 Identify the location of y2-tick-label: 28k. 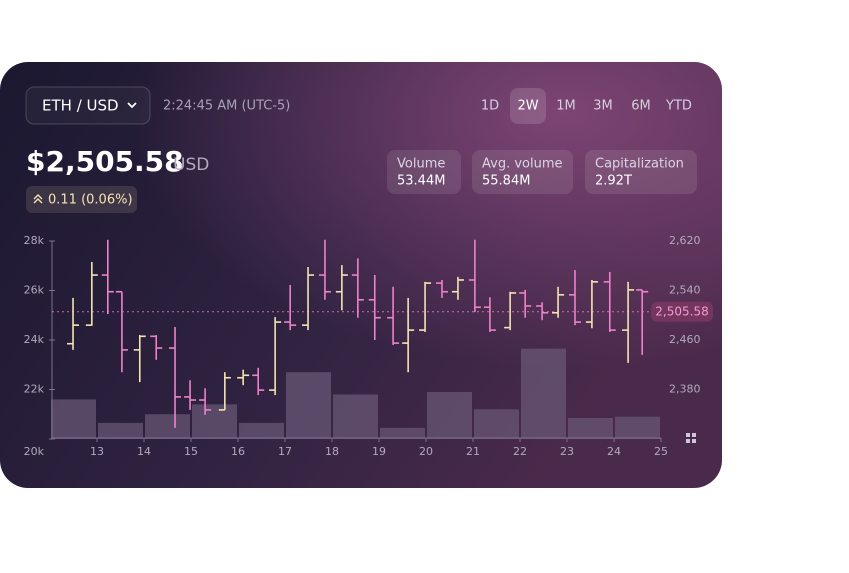
(34, 240).